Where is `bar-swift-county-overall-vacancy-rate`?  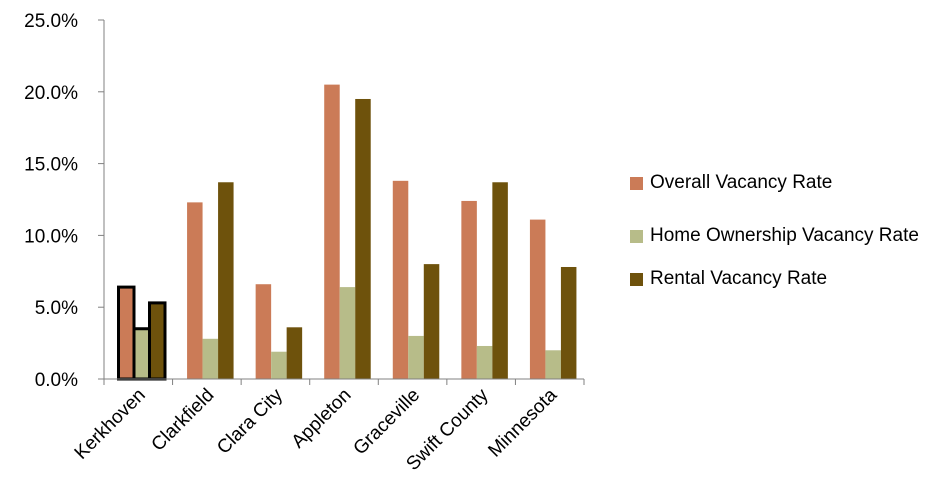
bar-swift-county-overall-vacancy-rate is located at coordinates (469, 289).